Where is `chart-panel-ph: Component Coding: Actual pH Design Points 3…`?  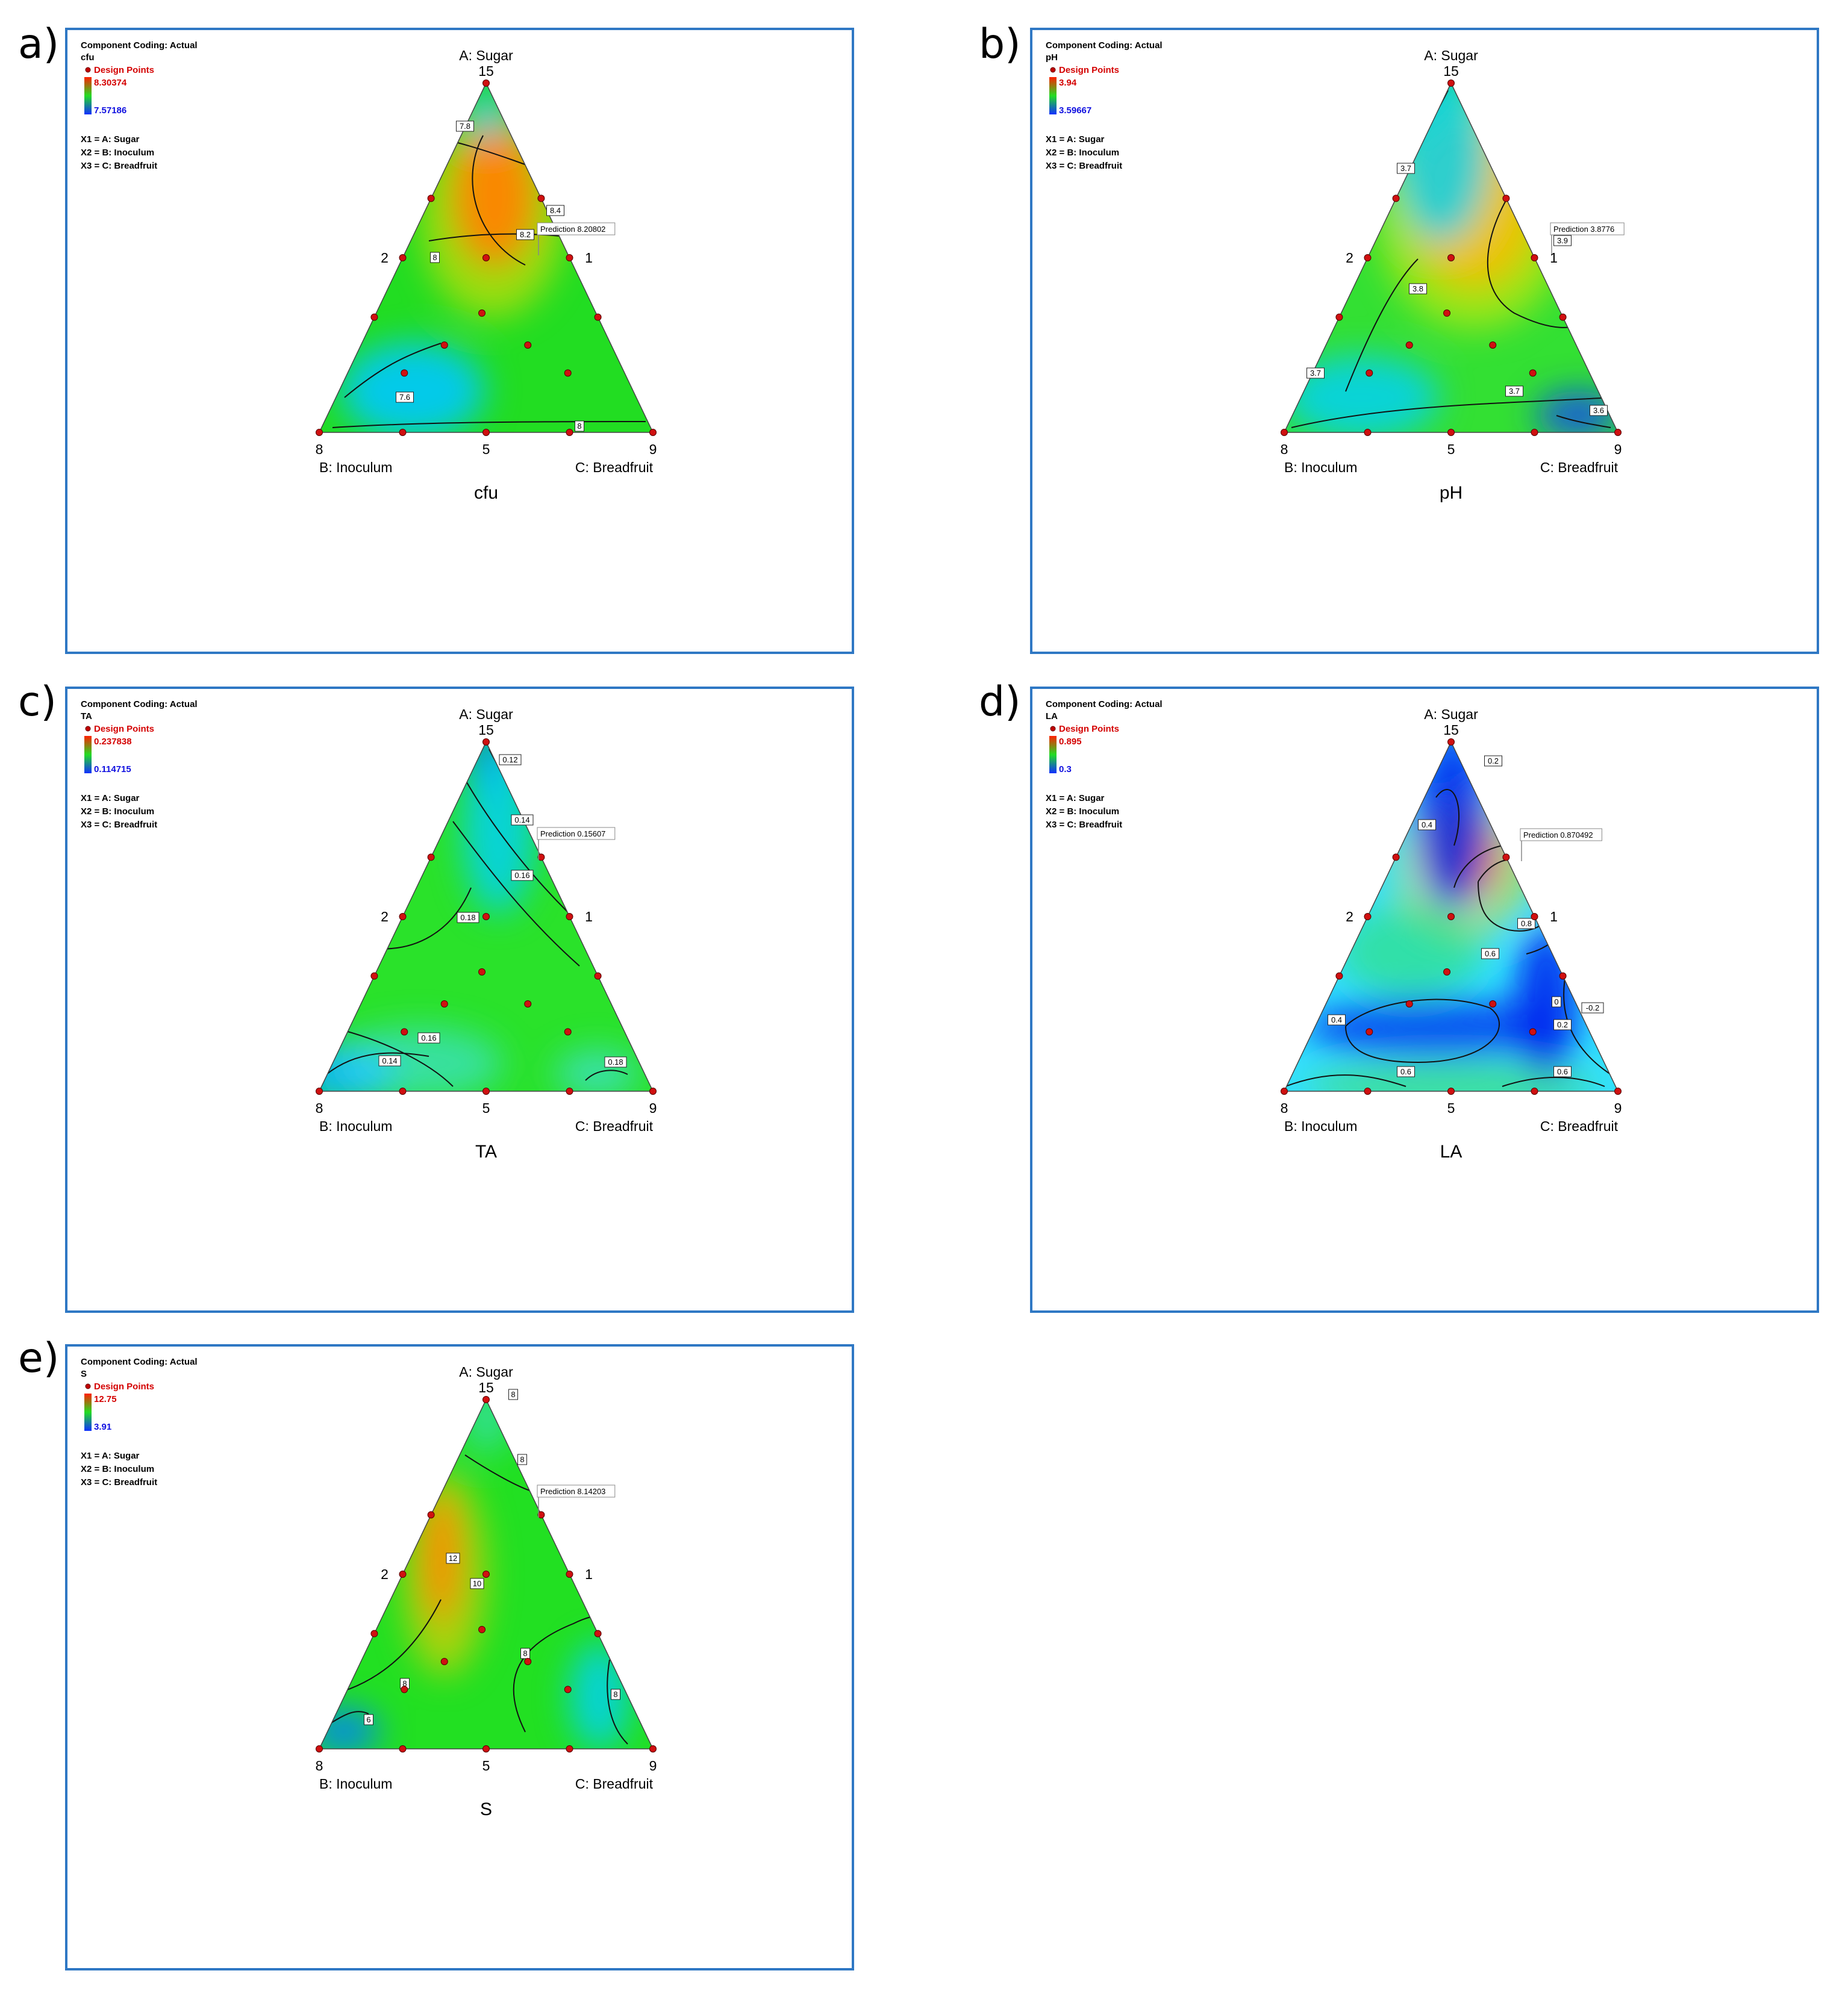
chart-panel-ph: Component Coding: Actual pH Design Points 3… is located at coordinates (1424, 341).